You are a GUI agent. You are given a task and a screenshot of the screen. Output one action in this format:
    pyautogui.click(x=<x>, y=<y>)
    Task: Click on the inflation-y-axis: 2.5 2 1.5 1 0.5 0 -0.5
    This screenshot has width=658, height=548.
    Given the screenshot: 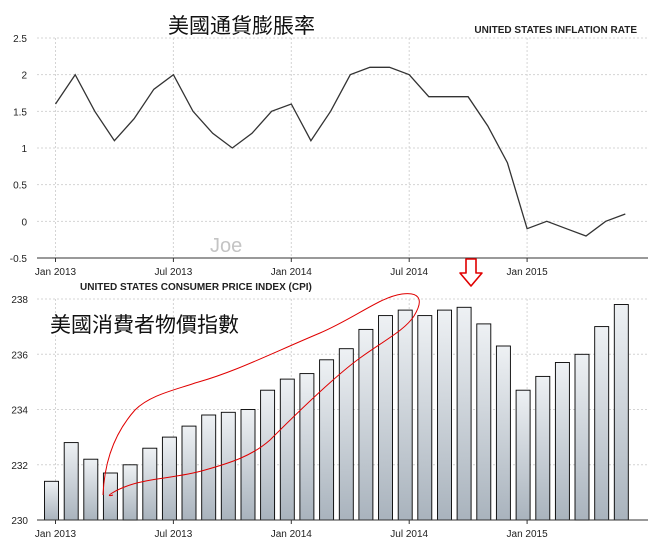 What is the action you would take?
    pyautogui.click(x=19, y=149)
    